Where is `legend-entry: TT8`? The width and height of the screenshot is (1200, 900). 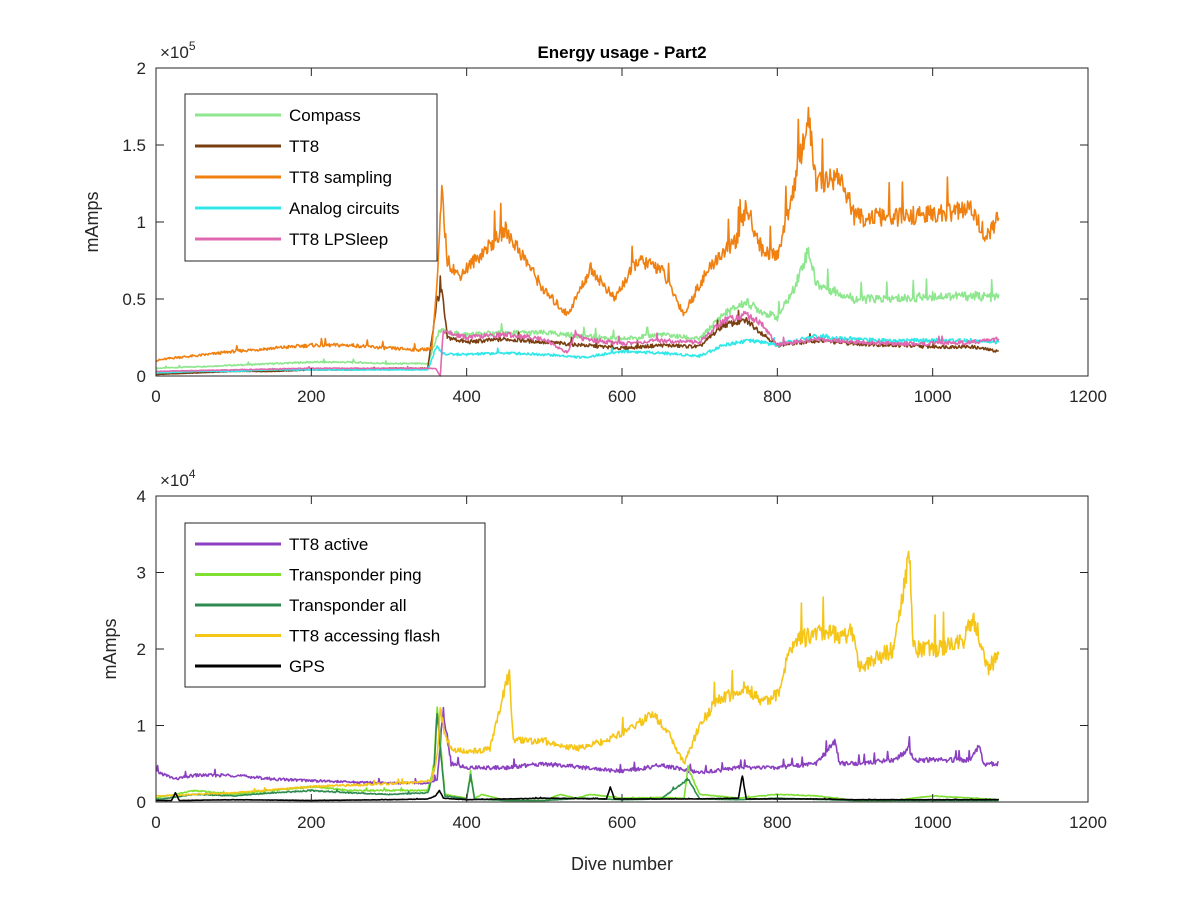
legend-entry: TT8 is located at coordinates (304, 146).